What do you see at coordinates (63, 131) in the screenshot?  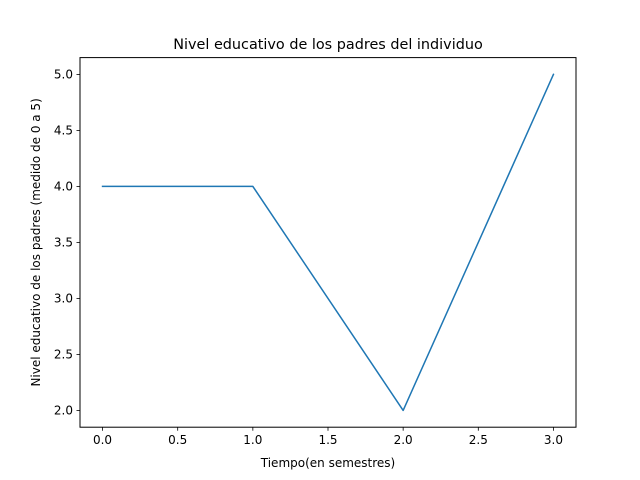 I see `y-tick-label: 4.5` at bounding box center [63, 131].